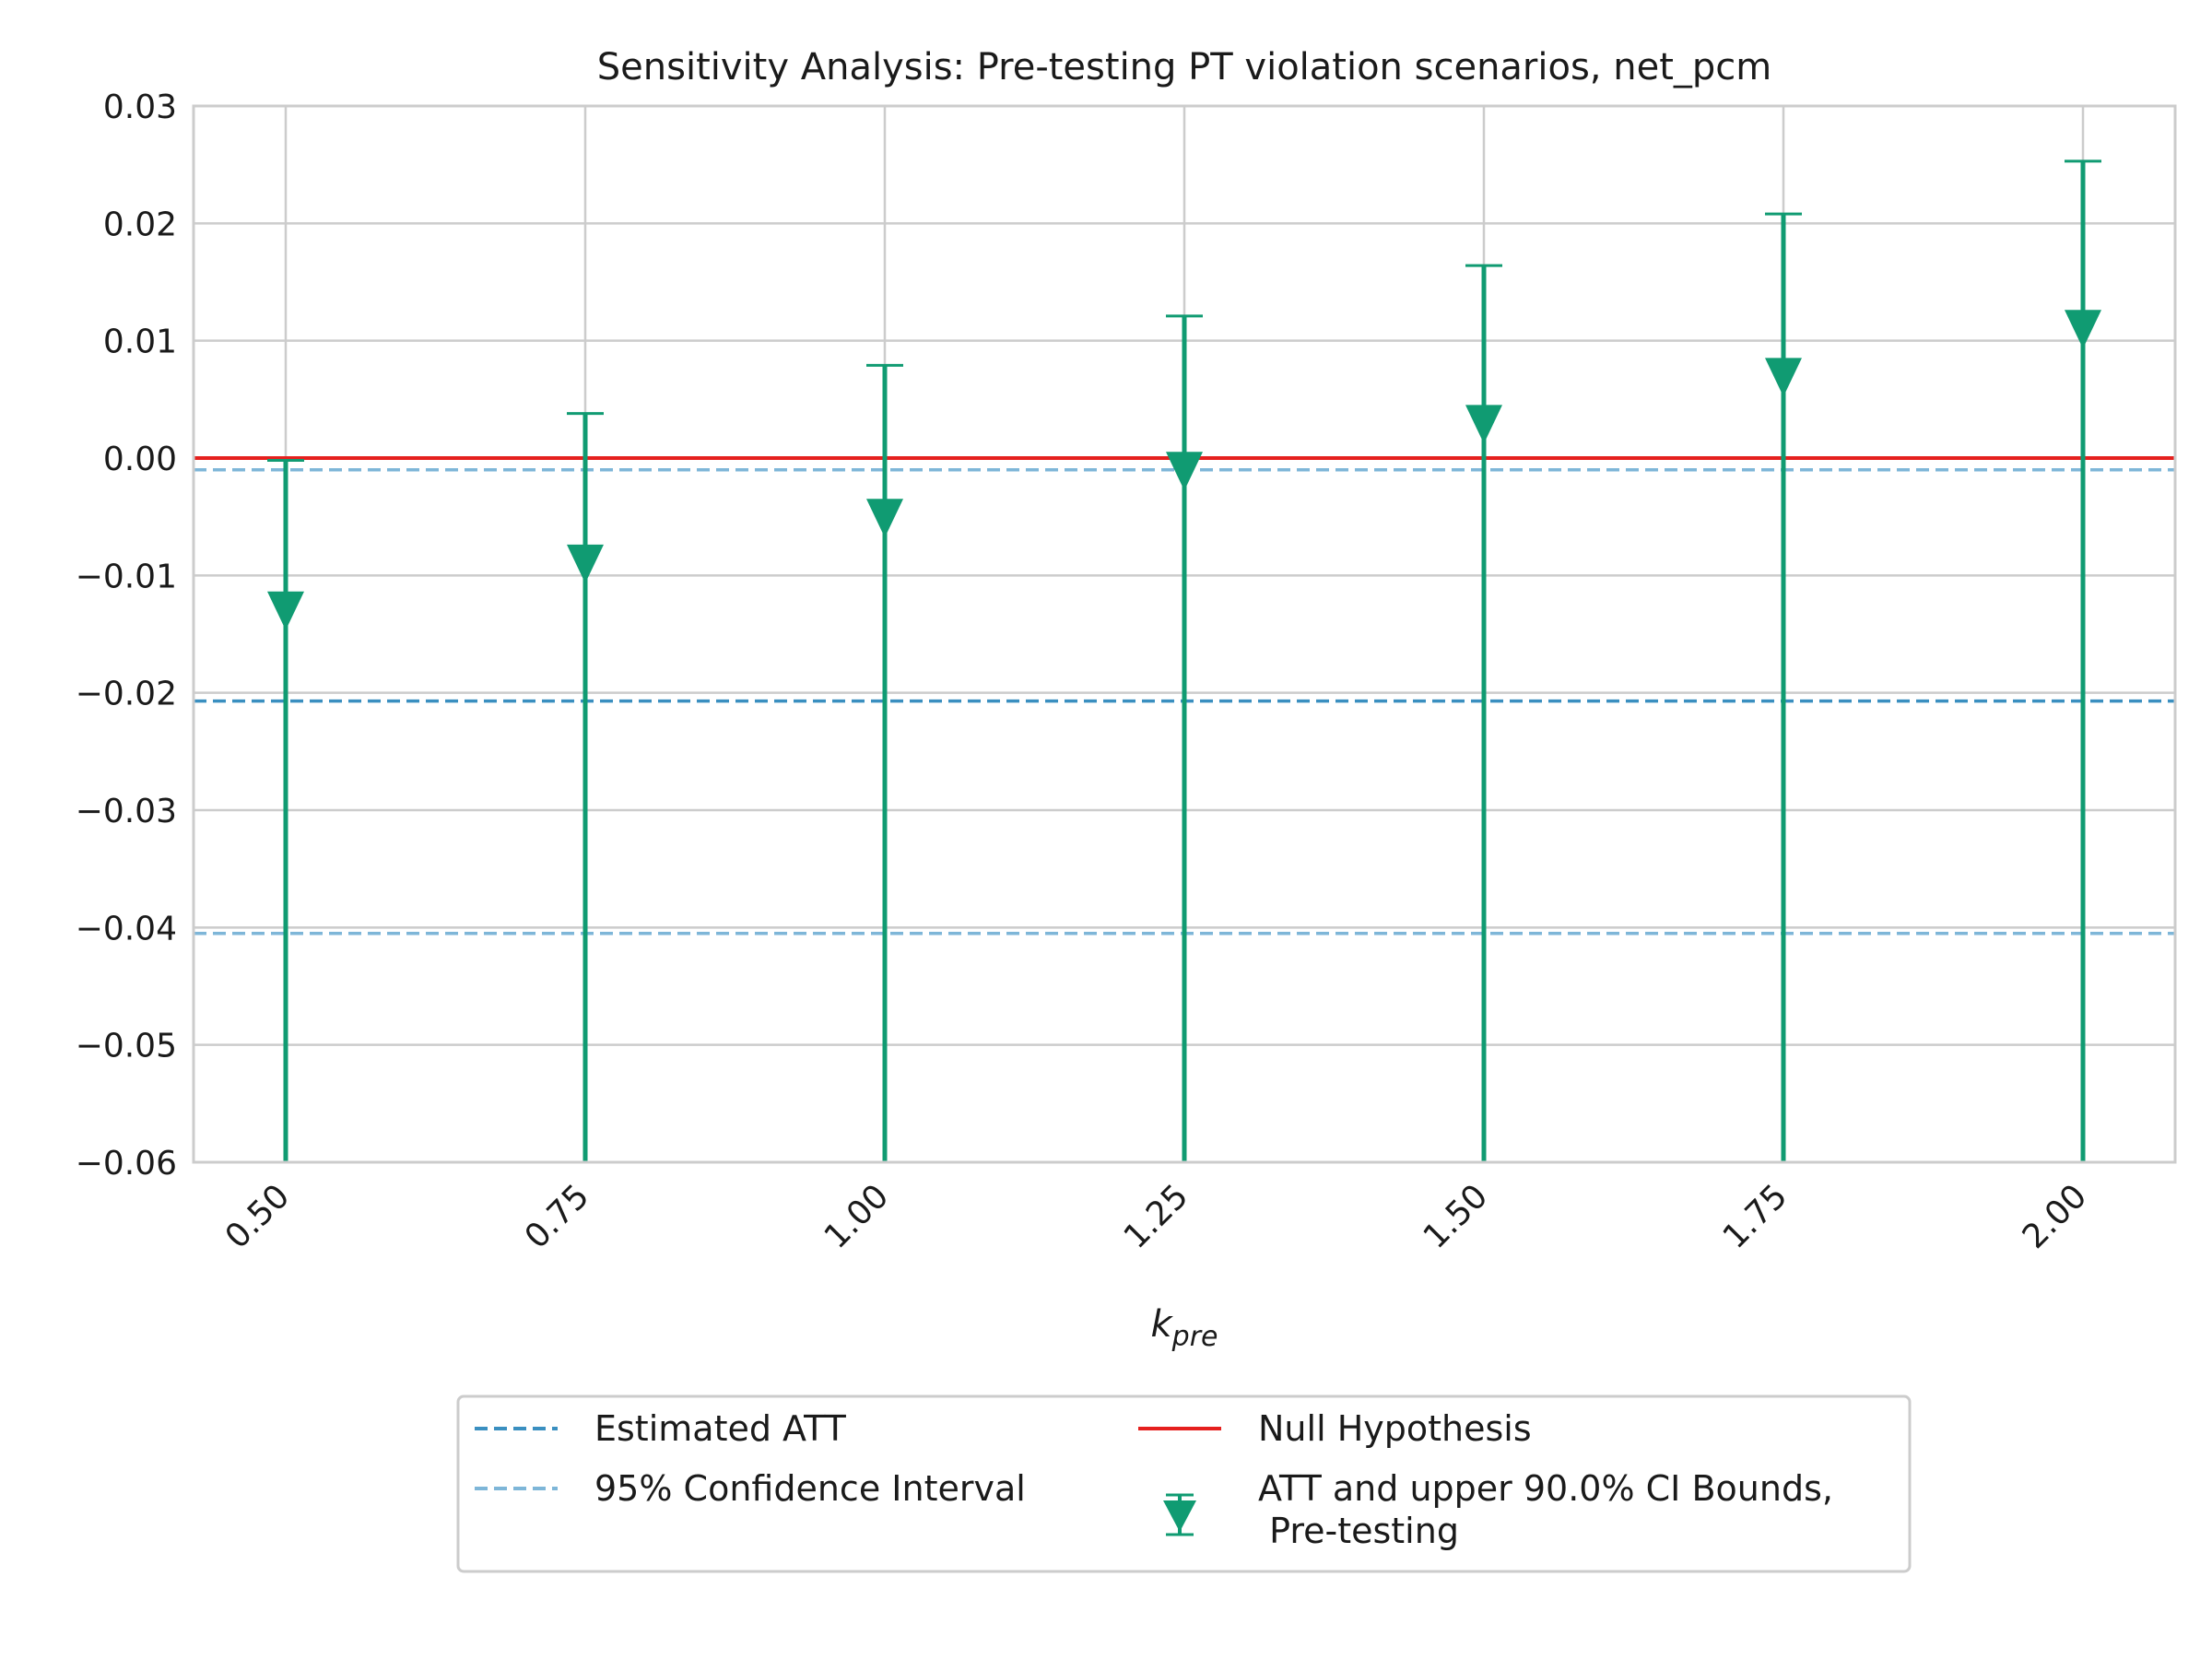 The width and height of the screenshot is (2212, 1659). Describe the element at coordinates (1184, 471) in the screenshot. I see `att-marker-1.25` at that location.